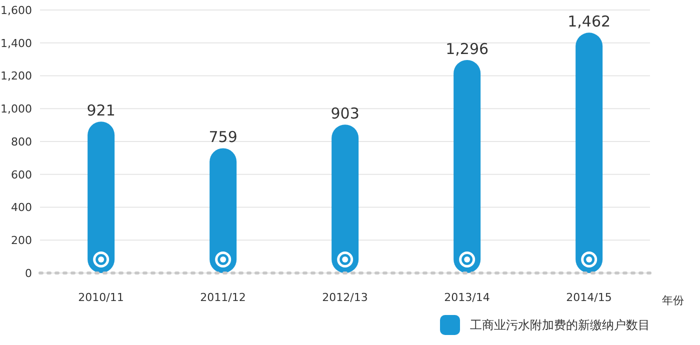  I want to click on text: 903, so click(345, 113).